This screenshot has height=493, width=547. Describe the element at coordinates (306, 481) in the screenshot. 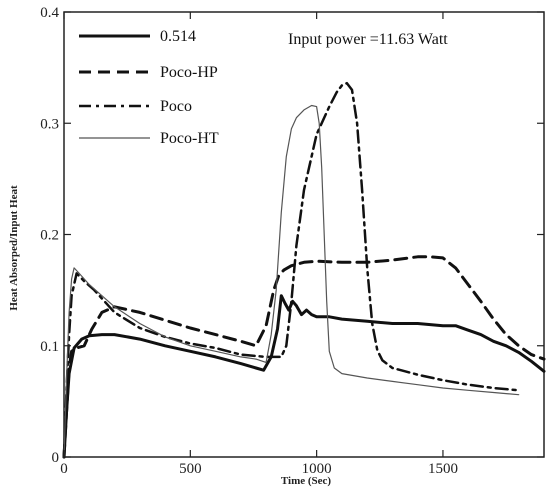

I see `x-axis-title: Time (Sec)` at that location.